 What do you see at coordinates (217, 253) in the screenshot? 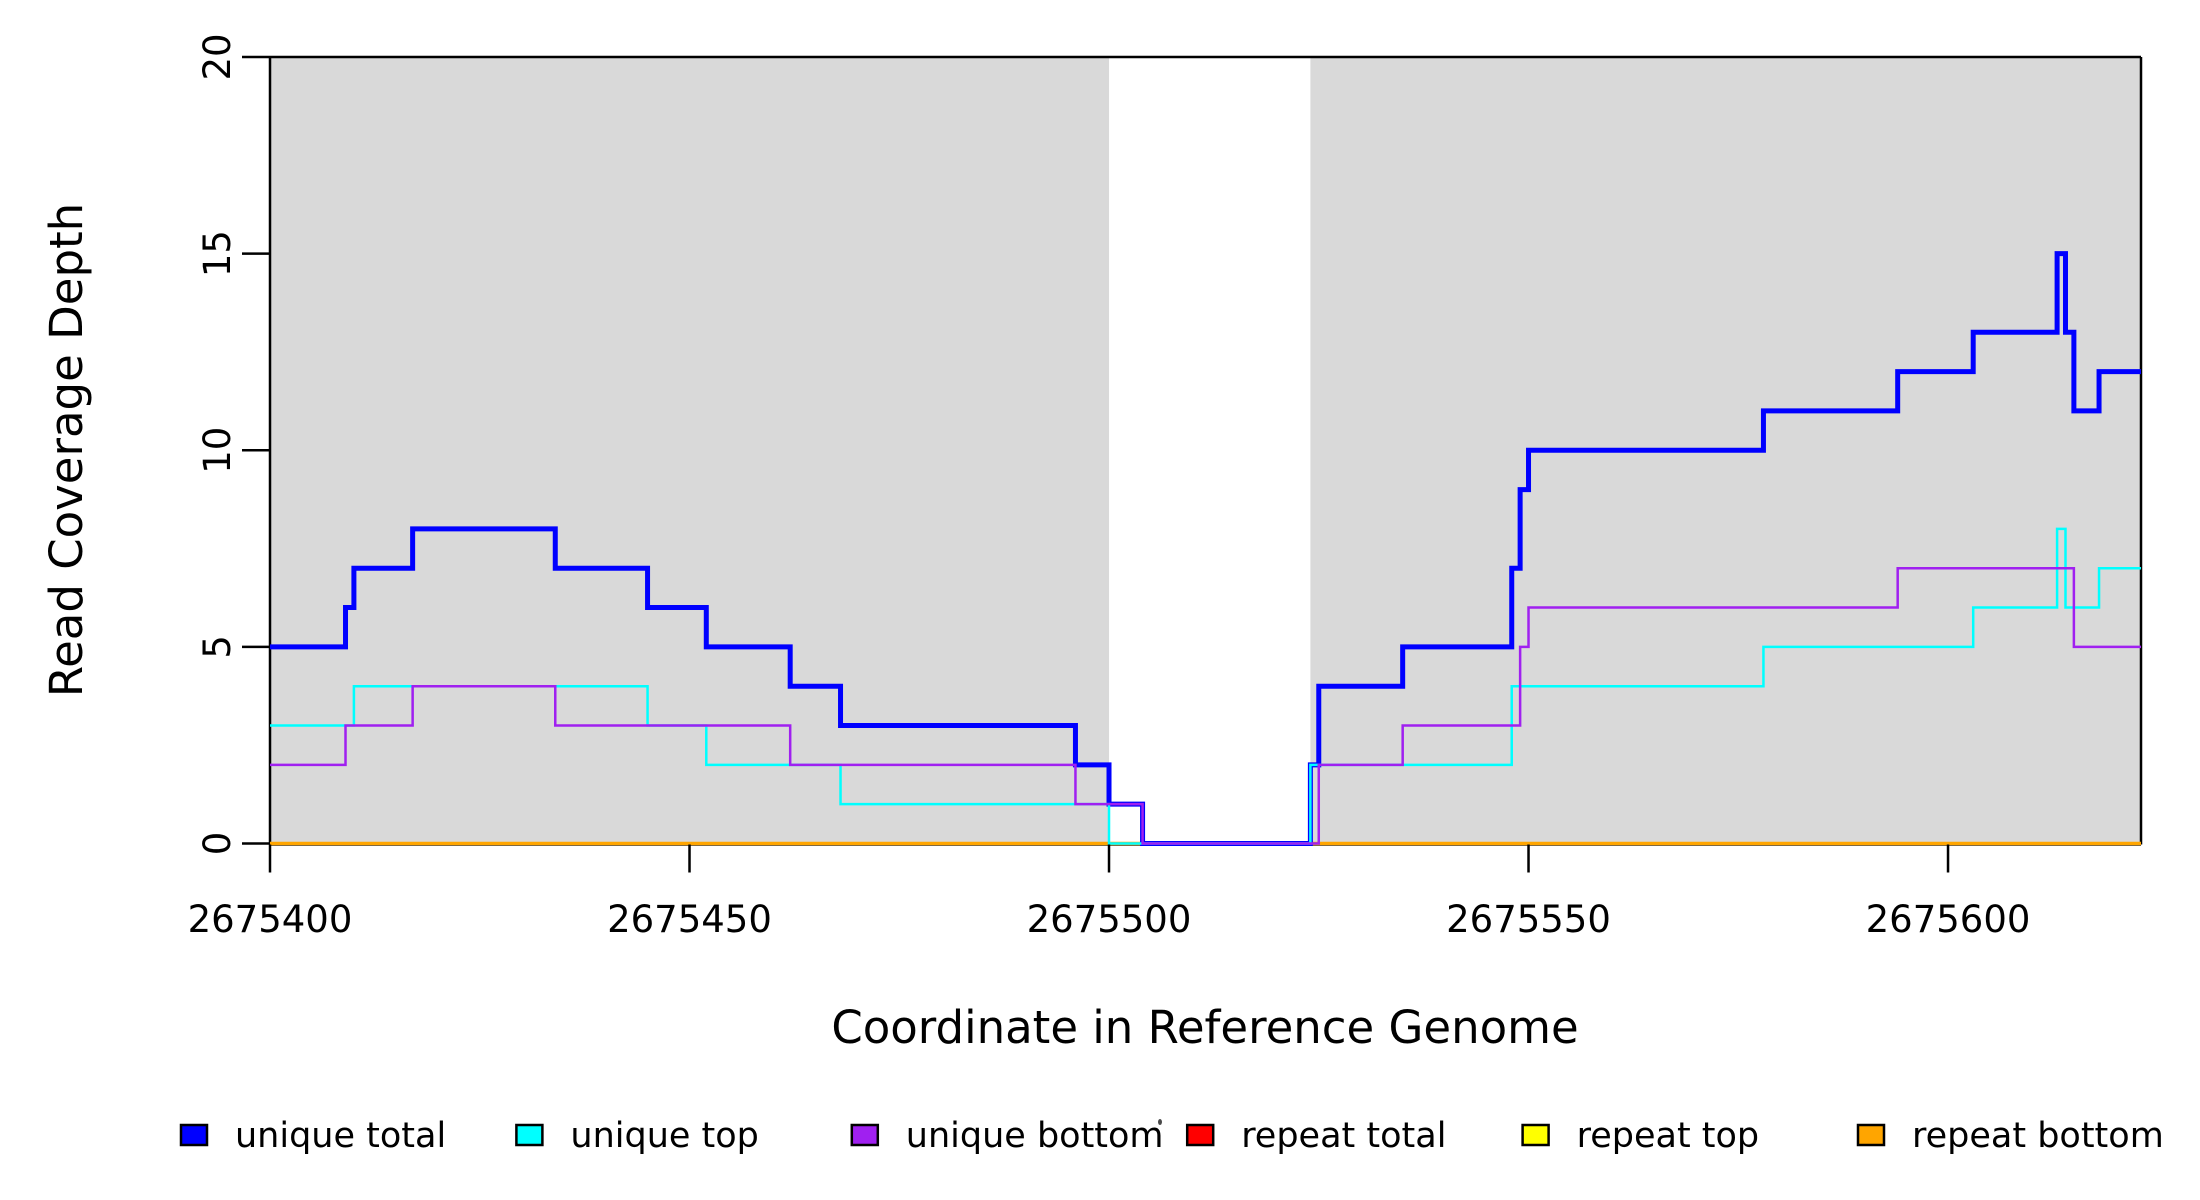
I see `y-tick-label: 15` at bounding box center [217, 253].